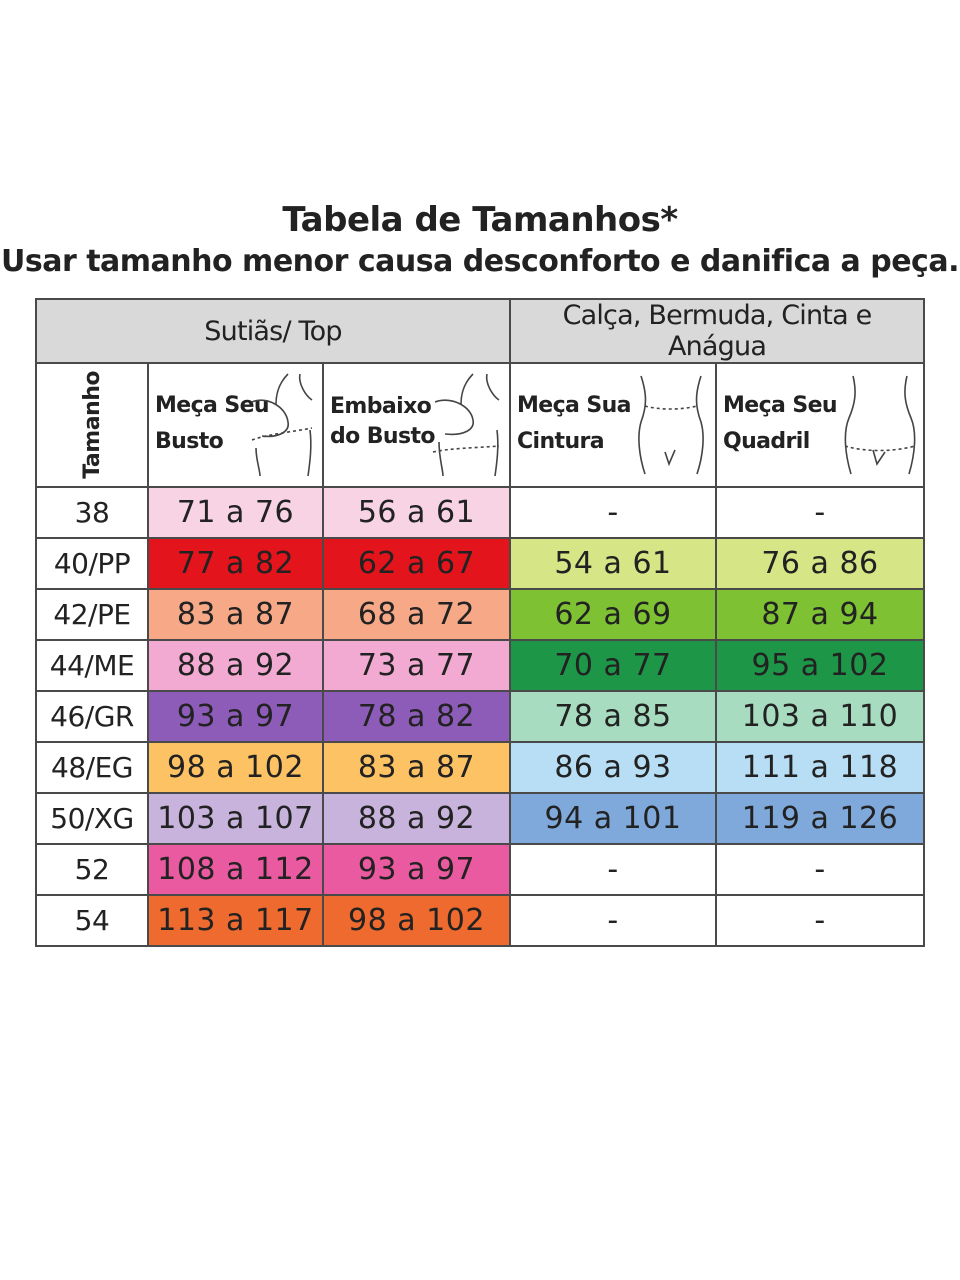 The width and height of the screenshot is (960, 1280). What do you see at coordinates (780, 405) in the screenshot?
I see `hip-label-line1: Meça Seu` at bounding box center [780, 405].